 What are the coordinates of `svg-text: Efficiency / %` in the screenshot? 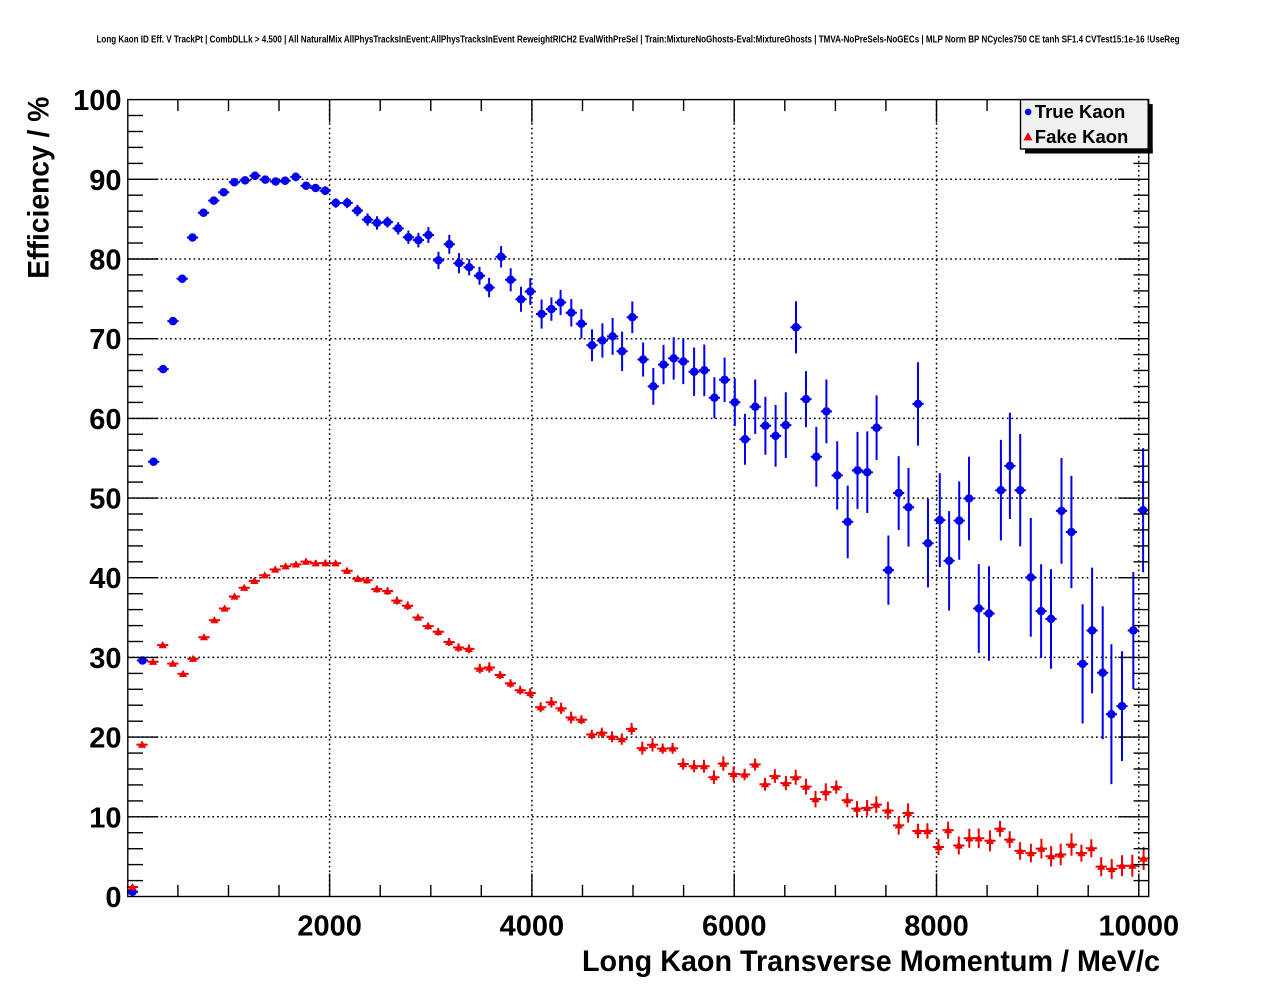 It's located at (39, 188).